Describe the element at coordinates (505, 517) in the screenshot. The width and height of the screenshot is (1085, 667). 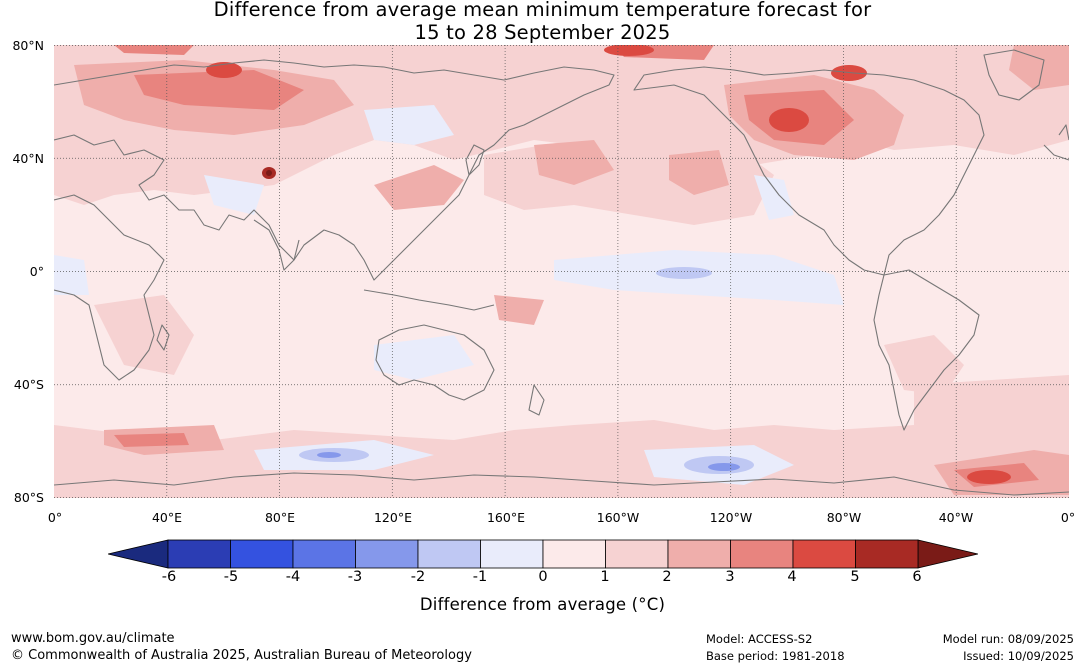
I see `lon-label-160e: 160°E` at that location.